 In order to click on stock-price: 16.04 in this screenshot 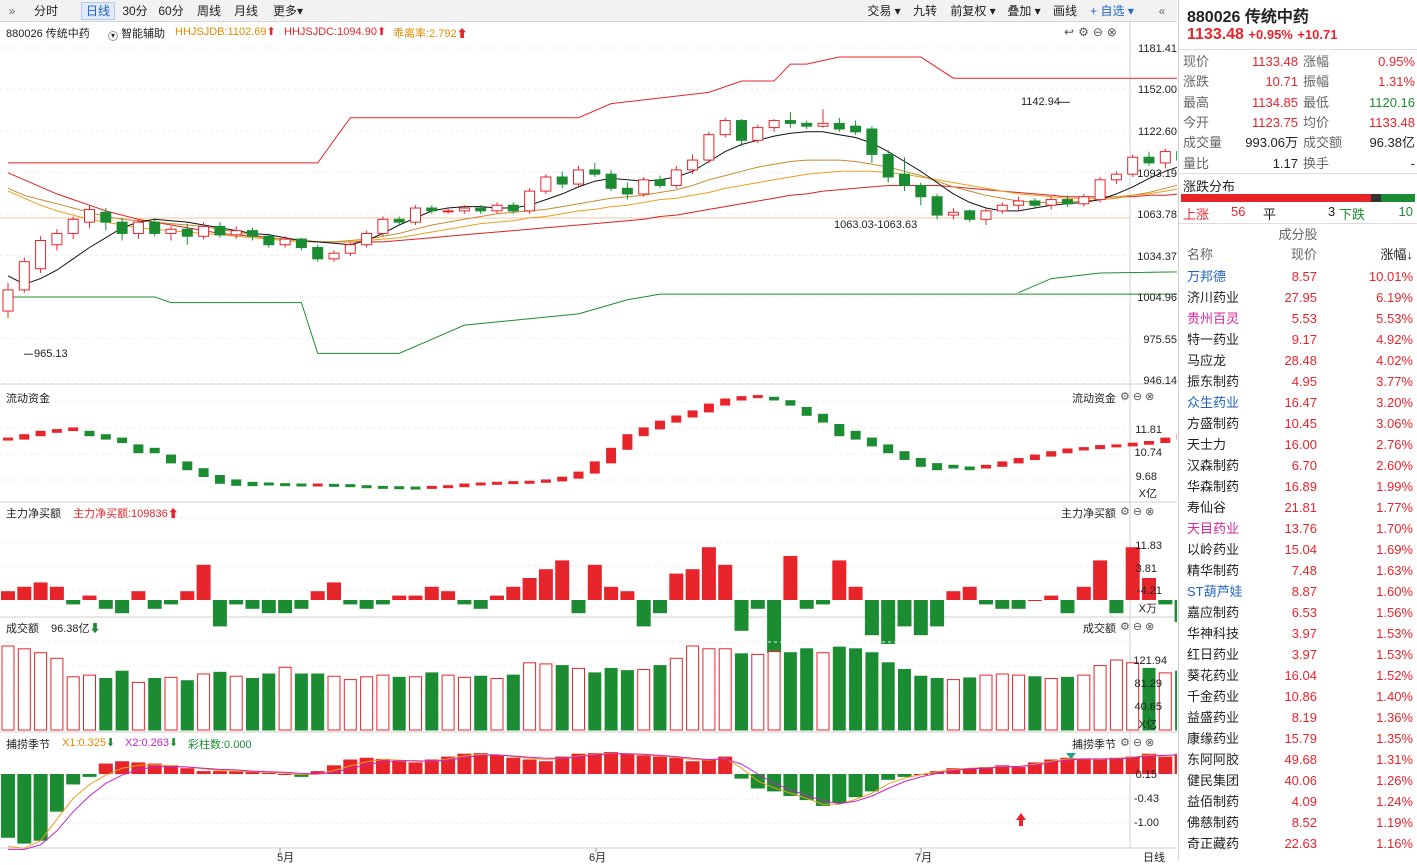, I will do `click(1300, 675)`.